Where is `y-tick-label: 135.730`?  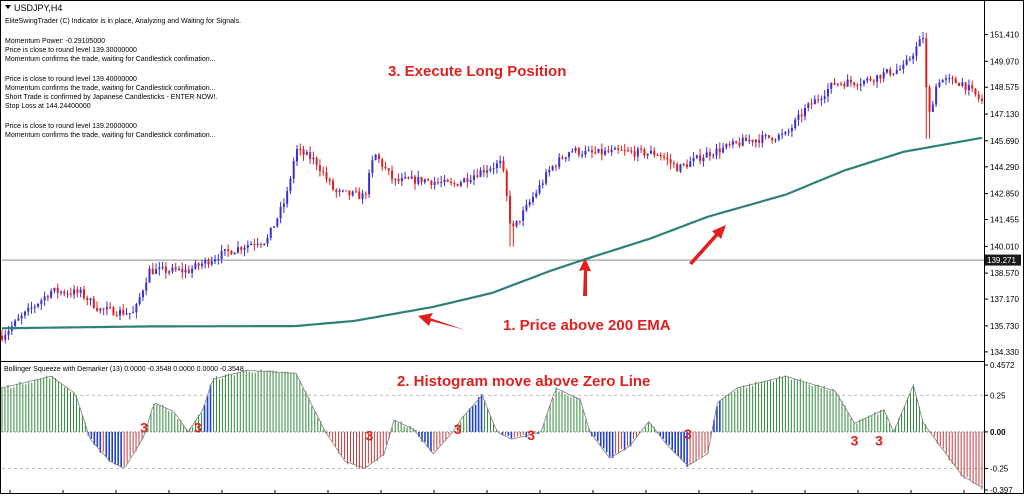 y-tick-label: 135.730 is located at coordinates (1004, 326).